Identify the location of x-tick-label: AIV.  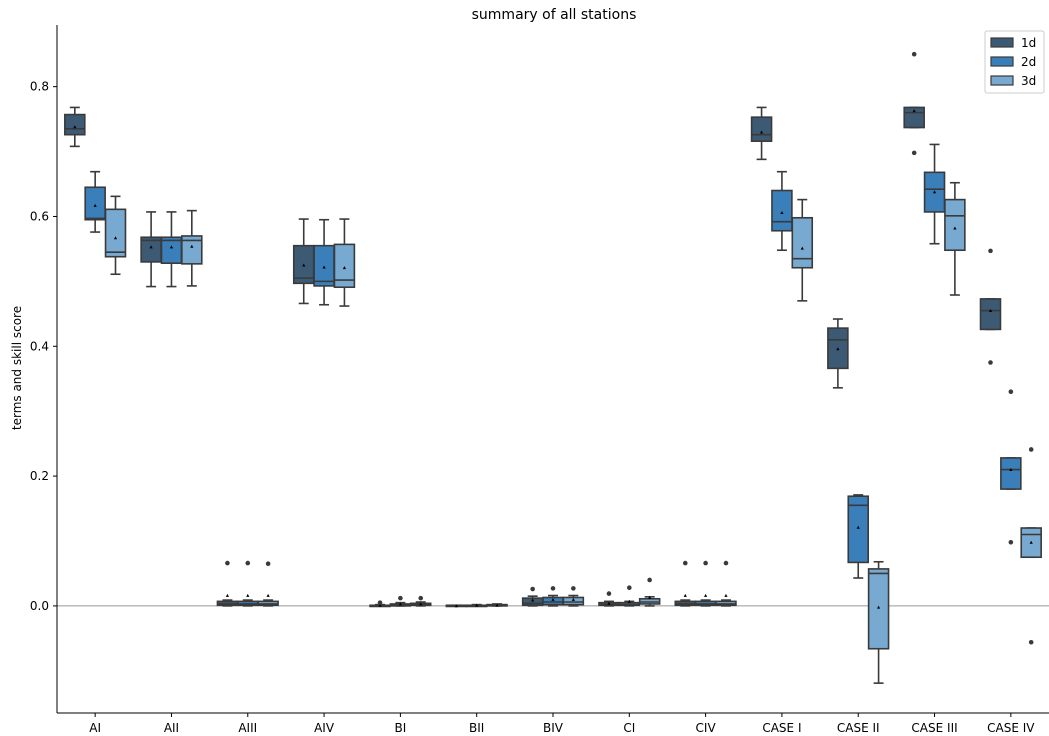
(324, 728).